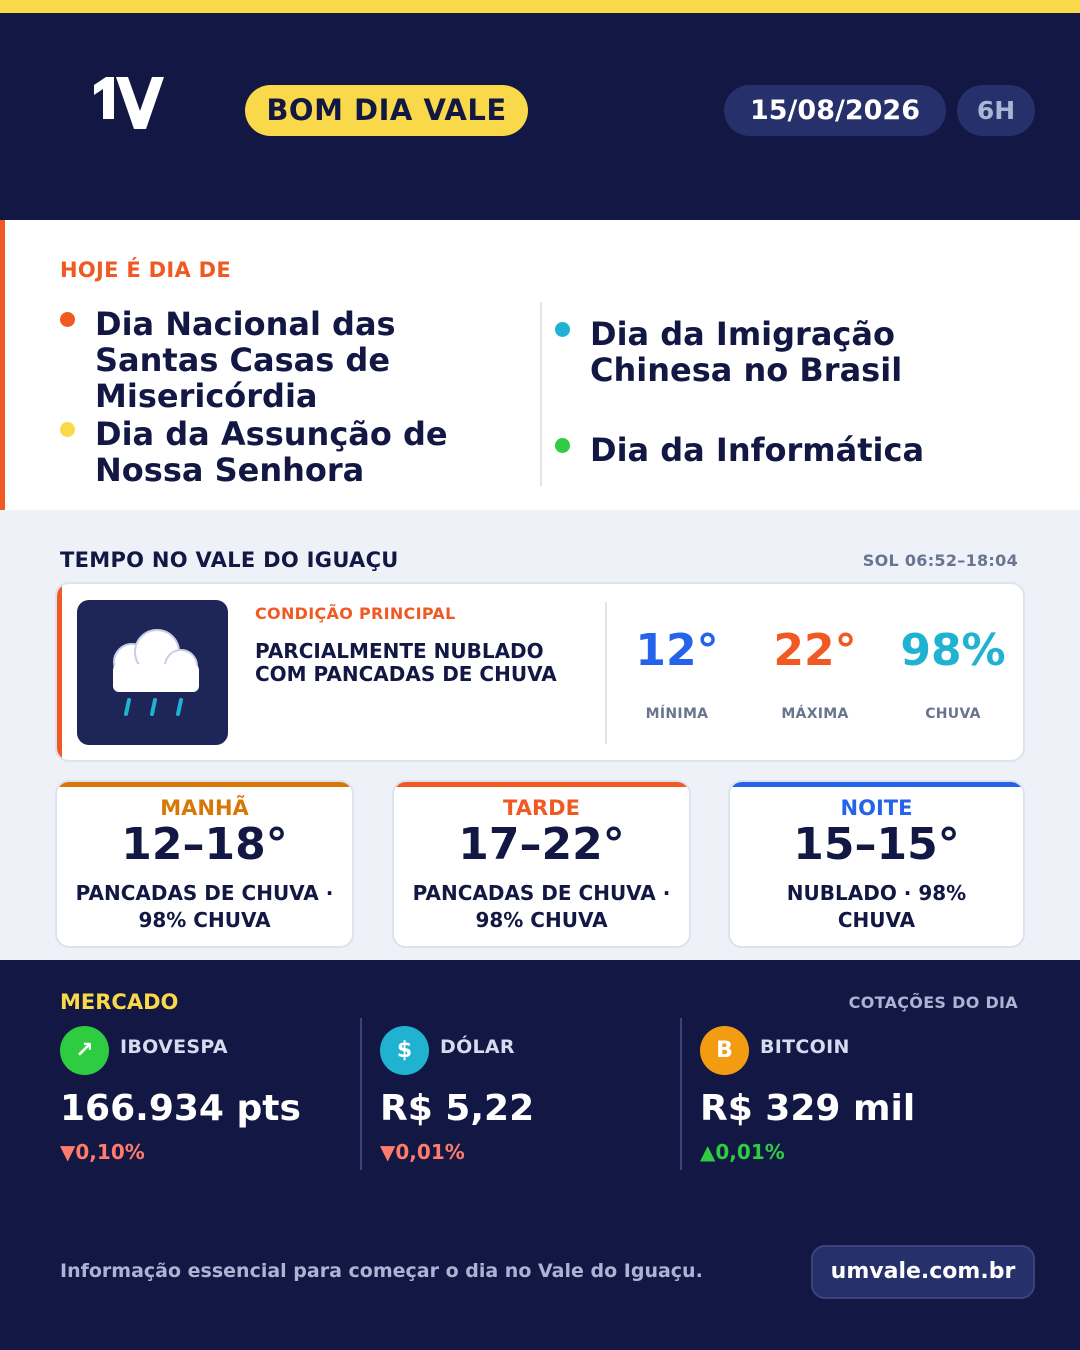 Image resolution: width=1080 pixels, height=1350 pixels. Describe the element at coordinates (923, 1272) in the screenshot. I see `website-link: umvale.com.br` at that location.